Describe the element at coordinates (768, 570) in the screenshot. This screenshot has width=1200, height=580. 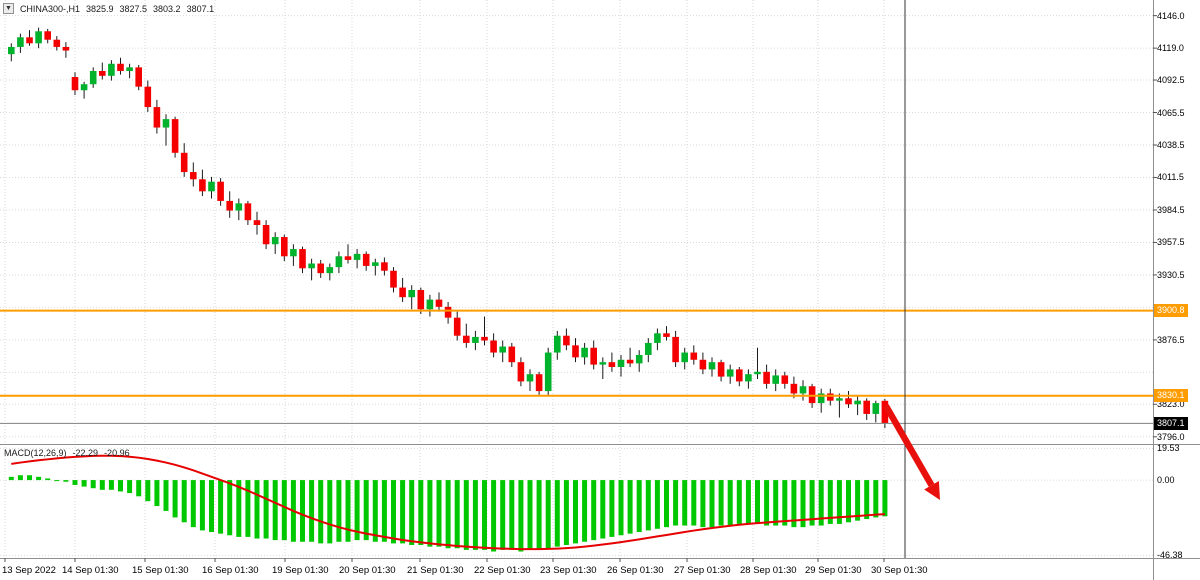
I see `time-axis-label: 28 Sep 01:30` at that location.